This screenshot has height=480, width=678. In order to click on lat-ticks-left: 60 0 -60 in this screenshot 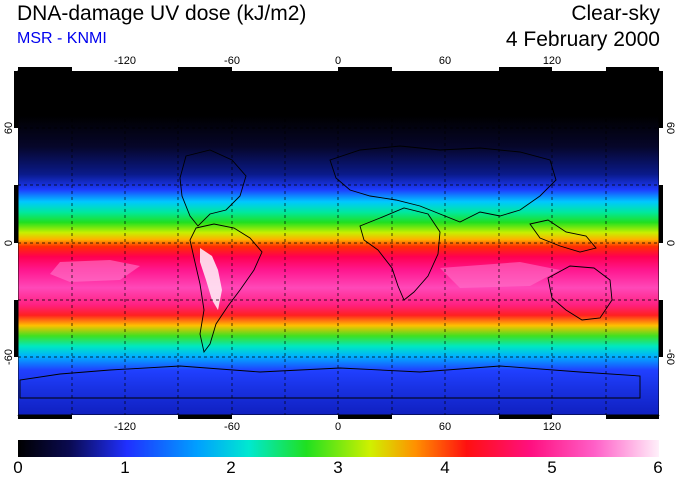, I will do `click(9, 243)`.